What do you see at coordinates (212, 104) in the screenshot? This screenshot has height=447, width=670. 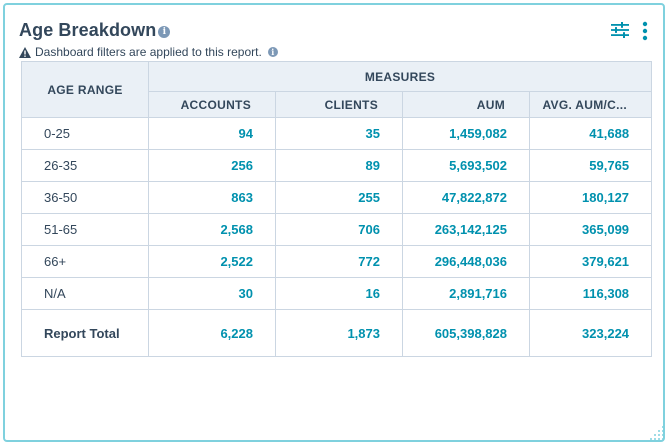 I see `accounts-header: ACCOUNTS` at bounding box center [212, 104].